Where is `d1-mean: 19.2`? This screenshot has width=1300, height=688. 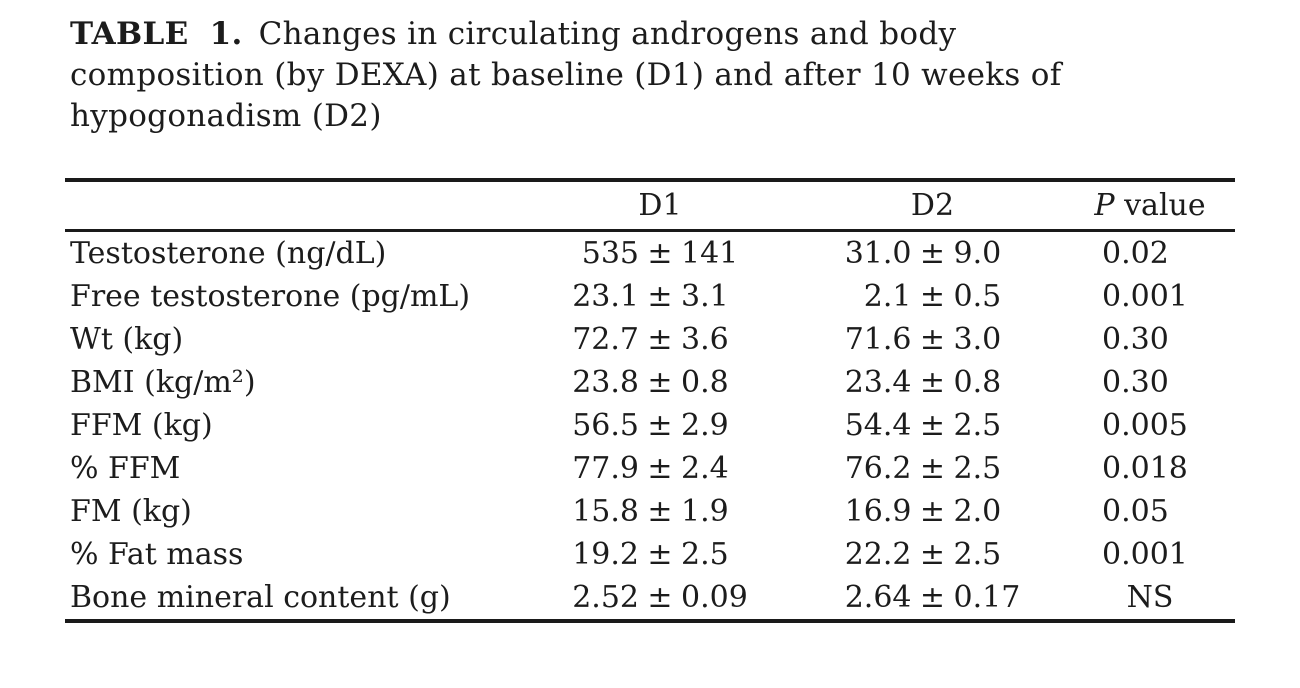 d1-mean: 19.2 is located at coordinates (605, 554).